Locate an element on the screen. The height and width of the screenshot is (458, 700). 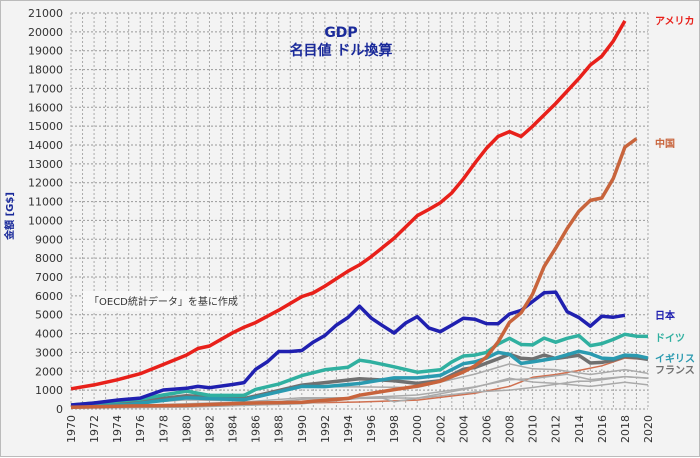
y-tick-label: 2000 is located at coordinates (49, 371).